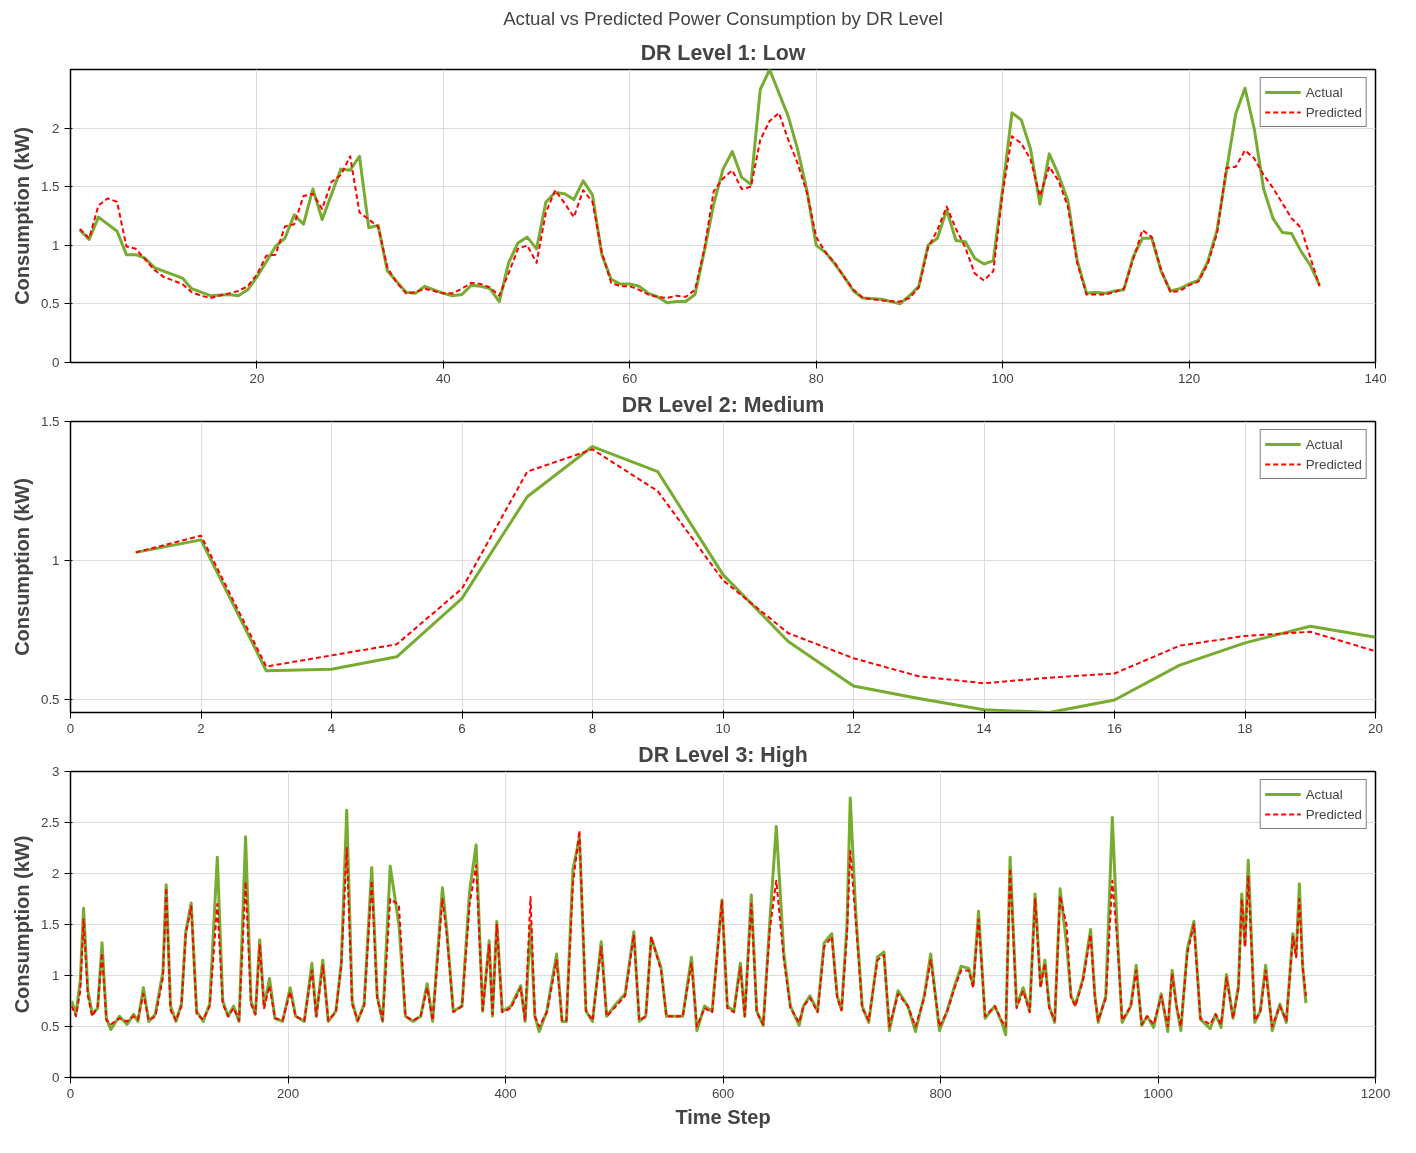 The height and width of the screenshot is (1153, 1416). Describe the element at coordinates (592, 728) in the screenshot. I see `x-tick-label: 8` at that location.